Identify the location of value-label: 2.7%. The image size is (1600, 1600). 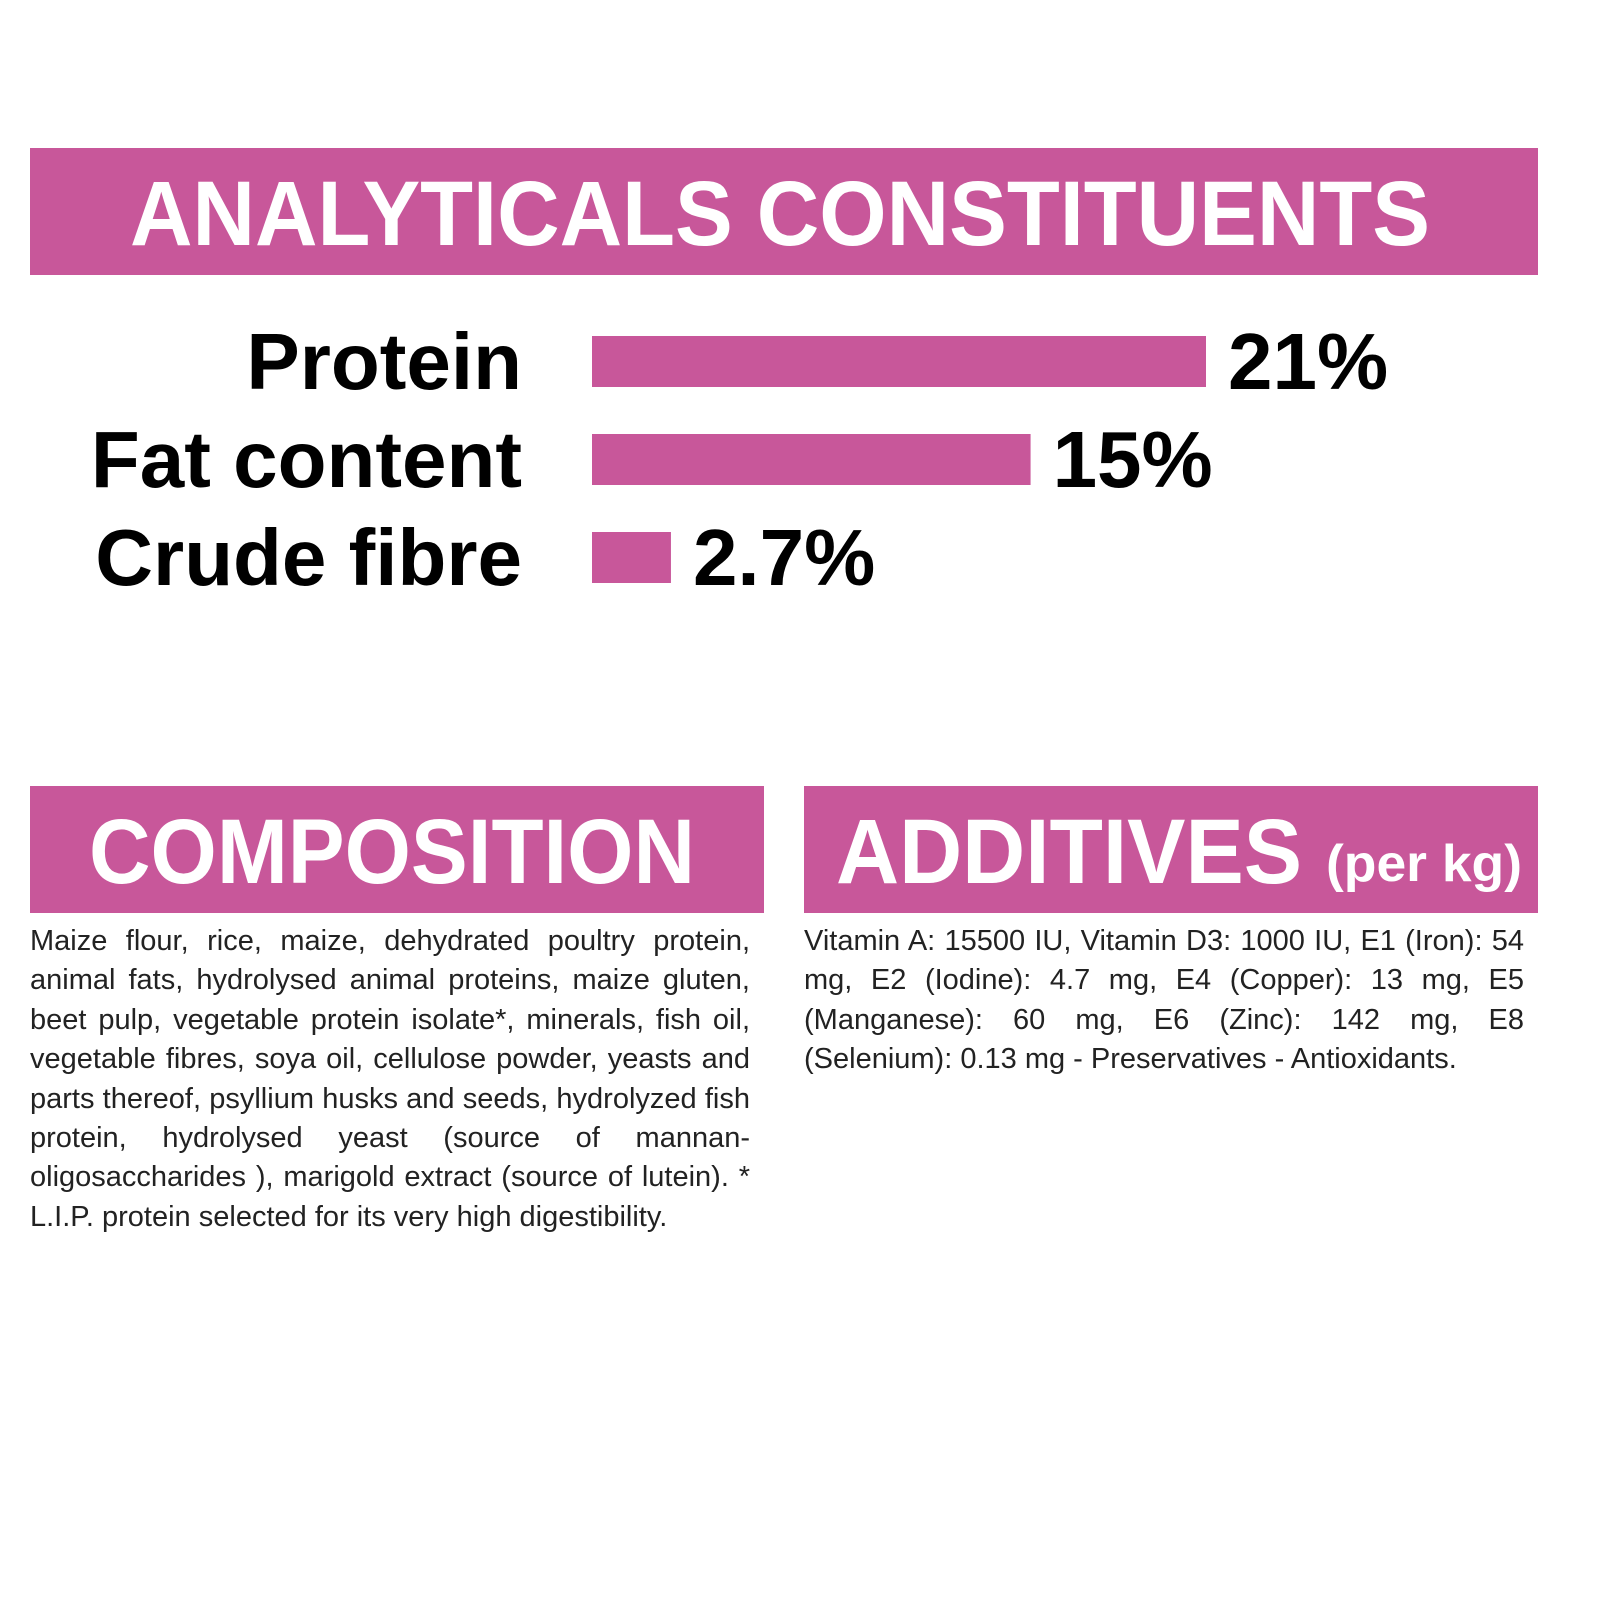
(784, 557).